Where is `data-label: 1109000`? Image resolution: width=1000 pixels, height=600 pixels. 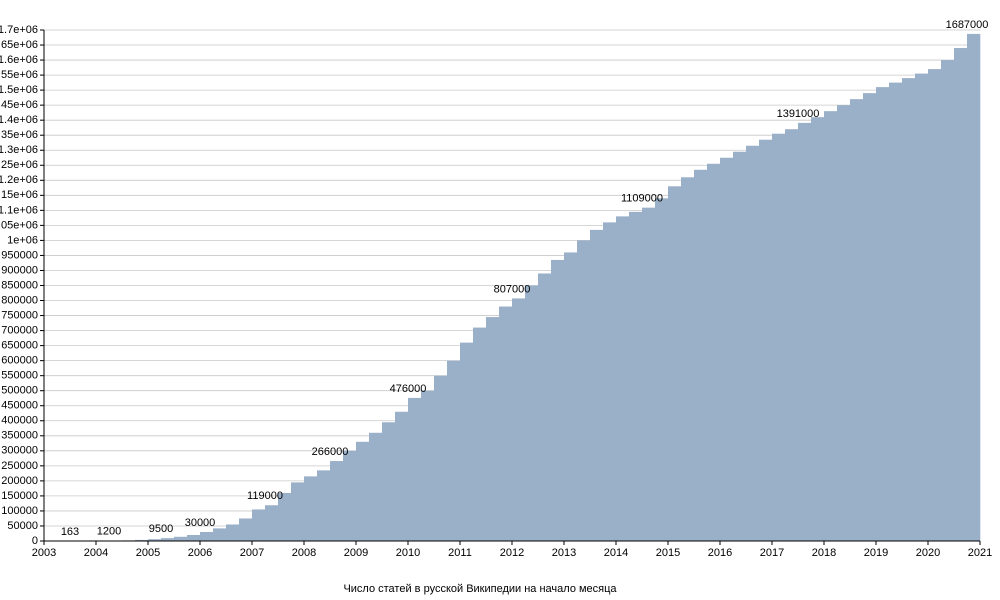
data-label: 1109000 is located at coordinates (642, 199).